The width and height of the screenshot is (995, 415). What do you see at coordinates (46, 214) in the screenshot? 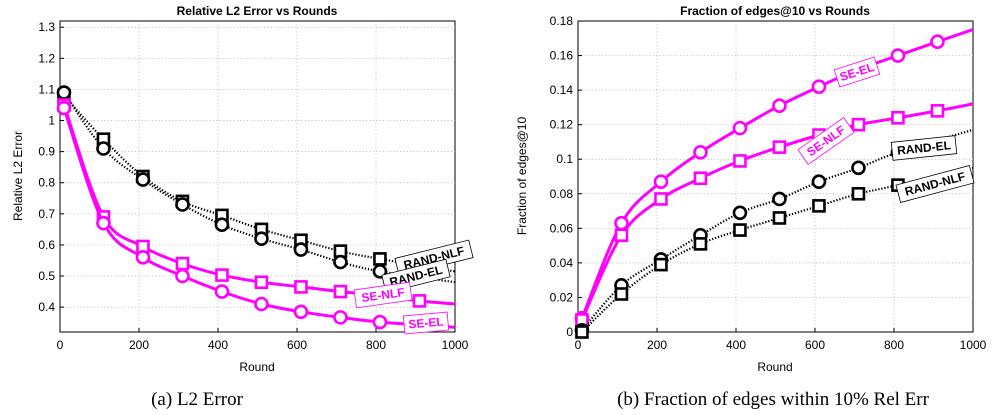
I see `y-tick-label: 0.7` at bounding box center [46, 214].